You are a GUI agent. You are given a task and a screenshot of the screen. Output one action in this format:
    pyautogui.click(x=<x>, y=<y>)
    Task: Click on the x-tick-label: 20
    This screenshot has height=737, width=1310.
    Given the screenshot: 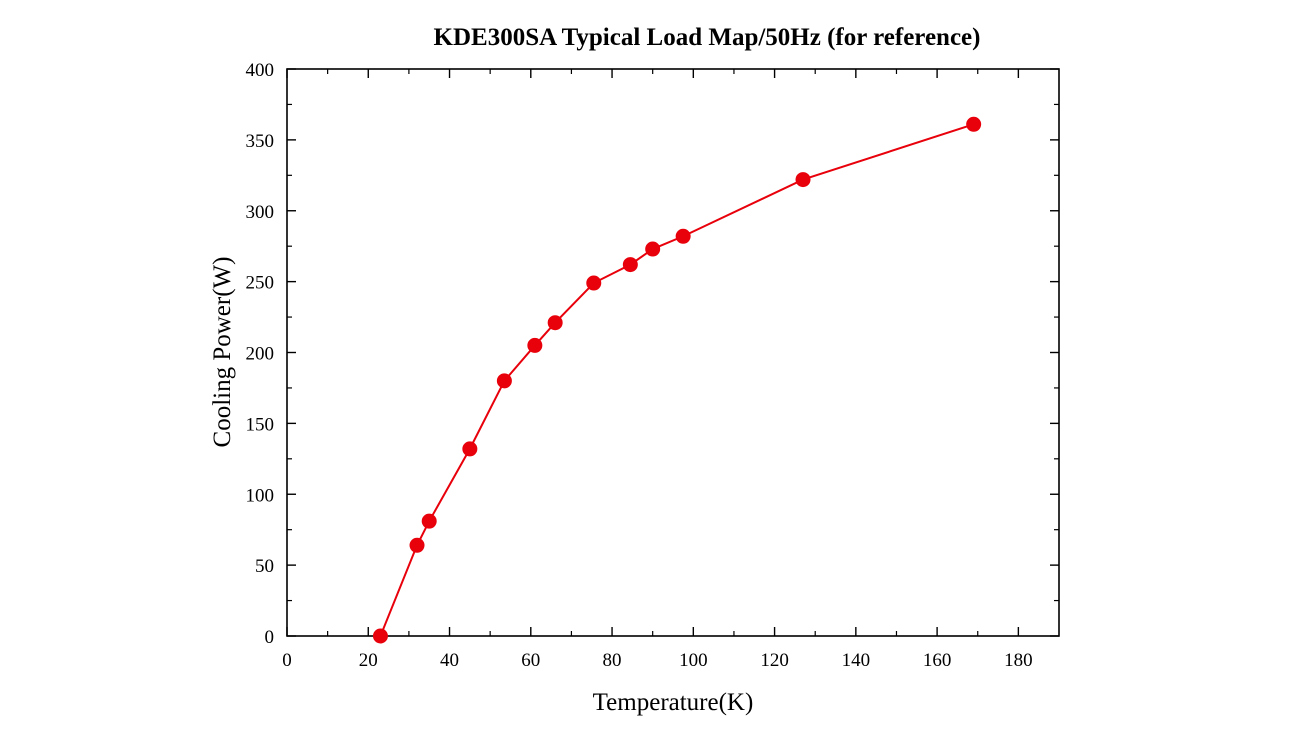 What is the action you would take?
    pyautogui.click(x=368, y=660)
    